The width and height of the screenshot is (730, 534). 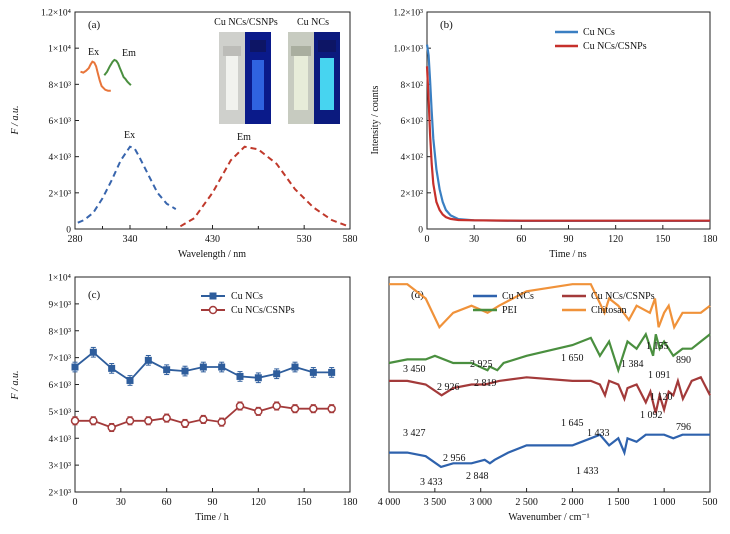 I want to click on panel-a-y-ticks: 0 2×10³ 4×10³ 6×10³ 8×10³ 1×10⁴ 1.2×10⁴, so click(x=60, y=122).